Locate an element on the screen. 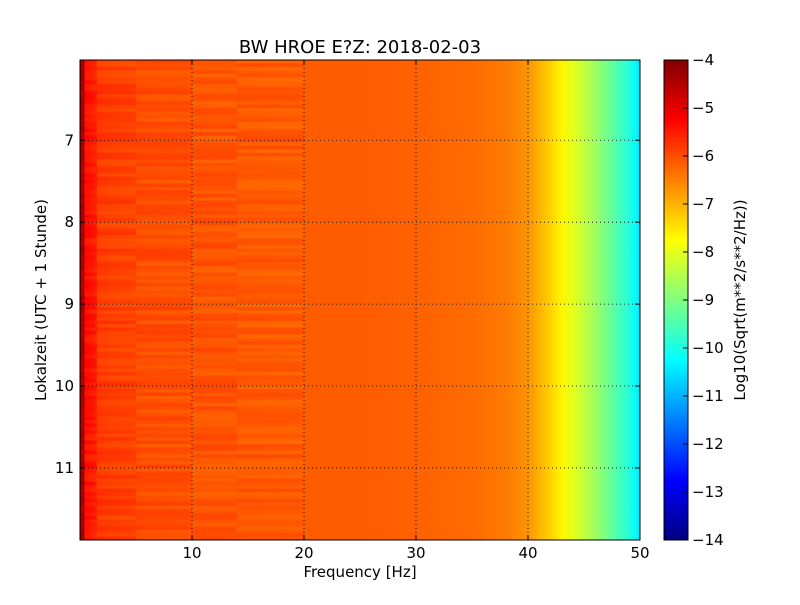 This screenshot has height=605, width=800. colorbar-tick-label: −14 is located at coordinates (708, 540).